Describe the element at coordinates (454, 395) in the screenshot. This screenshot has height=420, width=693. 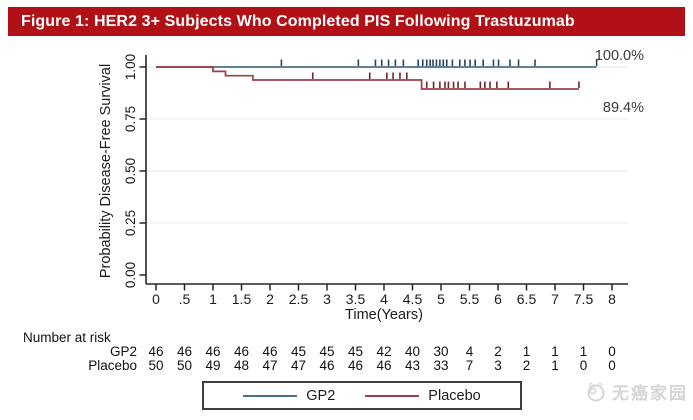
I see `legend-label-placebo: Placebo` at that location.